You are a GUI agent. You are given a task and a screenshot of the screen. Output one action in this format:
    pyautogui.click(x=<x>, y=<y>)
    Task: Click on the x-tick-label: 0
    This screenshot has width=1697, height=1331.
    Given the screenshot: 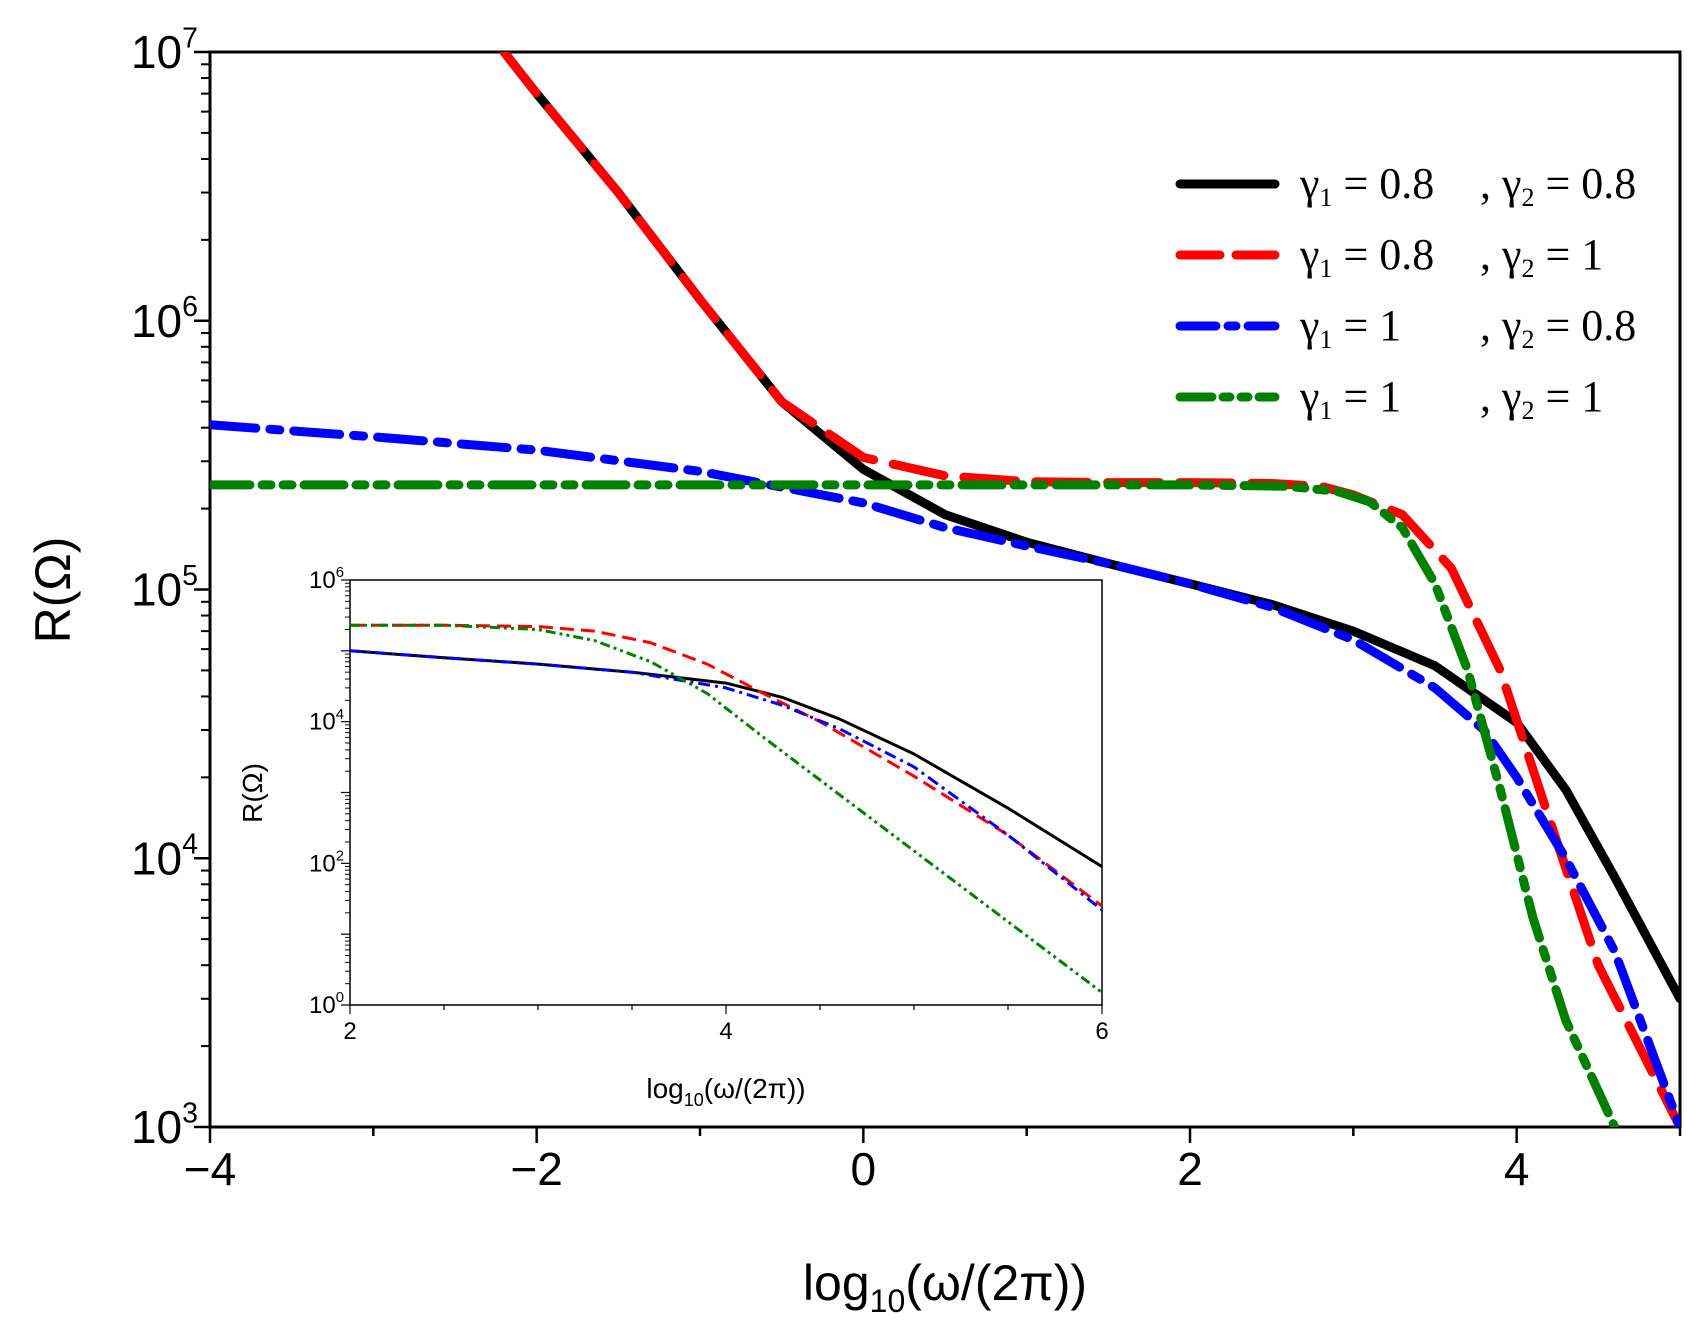 What is the action you would take?
    pyautogui.click(x=864, y=1169)
    